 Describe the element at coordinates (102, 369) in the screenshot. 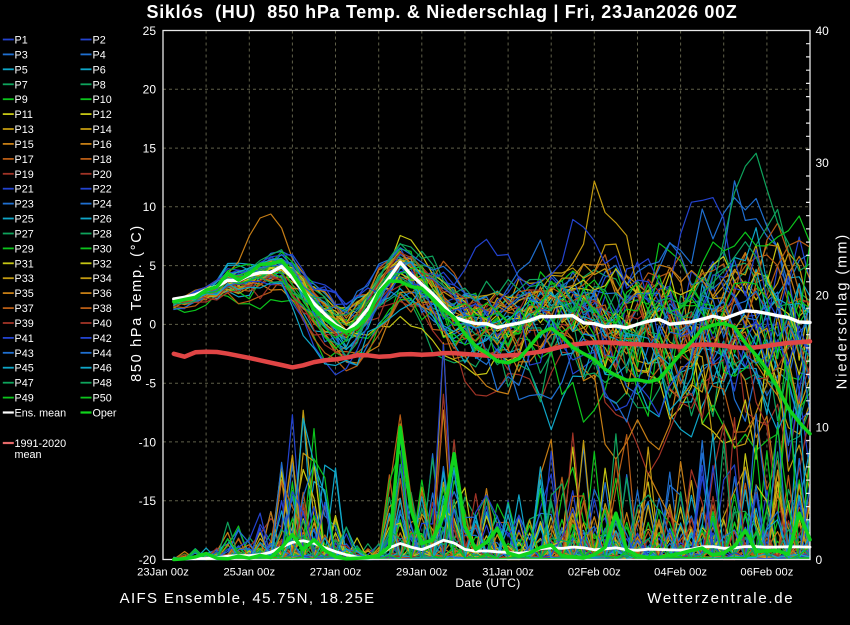

I see `svg-text: P46` at that location.